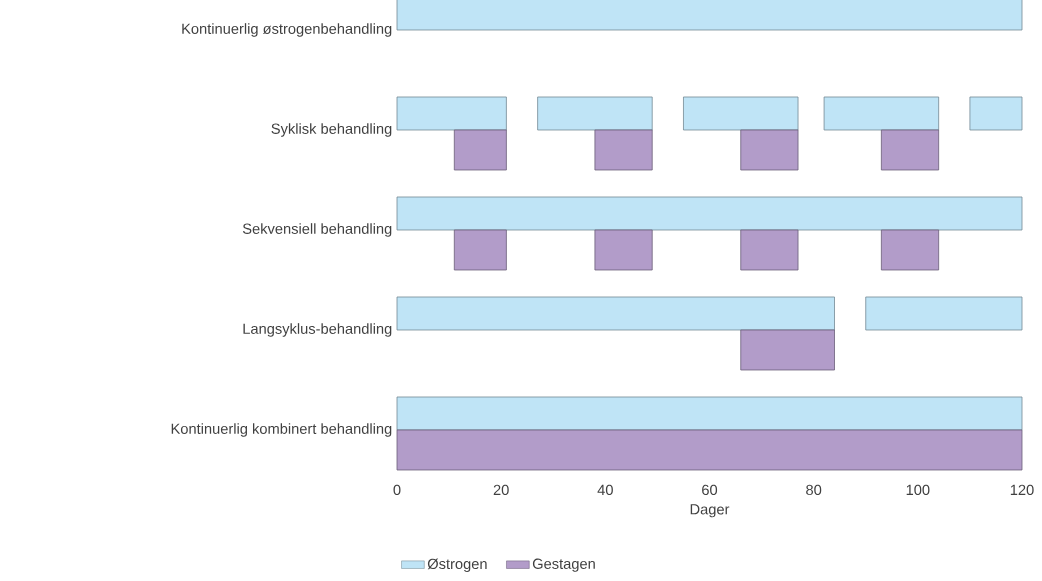 The width and height of the screenshot is (1042, 581). What do you see at coordinates (1022, 490) in the screenshot?
I see `x-tick-label: 120` at bounding box center [1022, 490].